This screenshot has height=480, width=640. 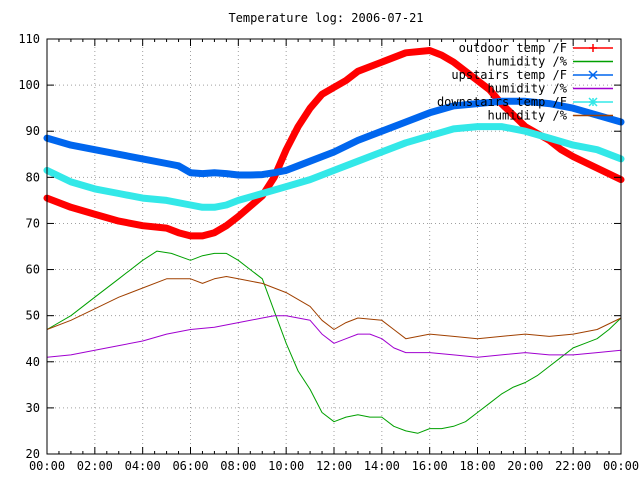 I want to click on y-tick-label: 80, so click(x=33, y=177).